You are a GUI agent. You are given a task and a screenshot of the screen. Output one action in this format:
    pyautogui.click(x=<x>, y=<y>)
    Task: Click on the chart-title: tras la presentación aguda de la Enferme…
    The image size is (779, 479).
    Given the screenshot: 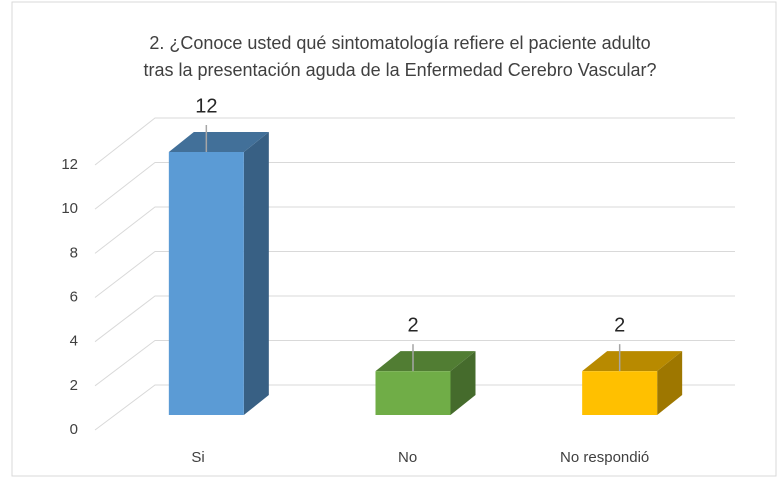 What is the action you would take?
    pyautogui.click(x=400, y=70)
    